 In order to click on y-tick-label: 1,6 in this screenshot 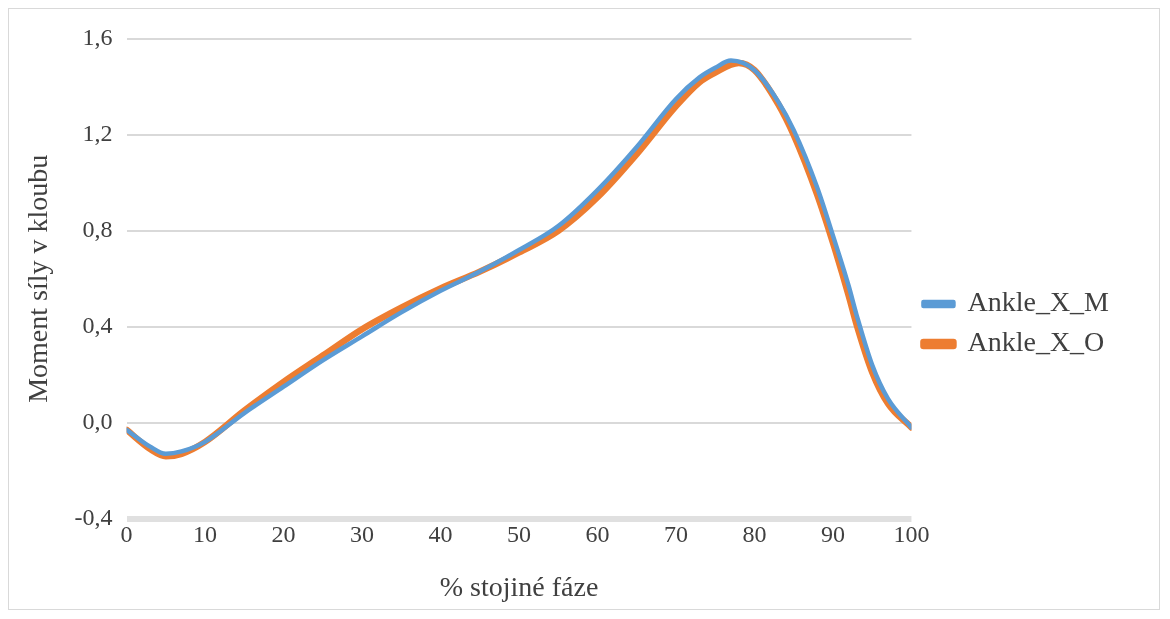, I will do `click(97, 37)`.